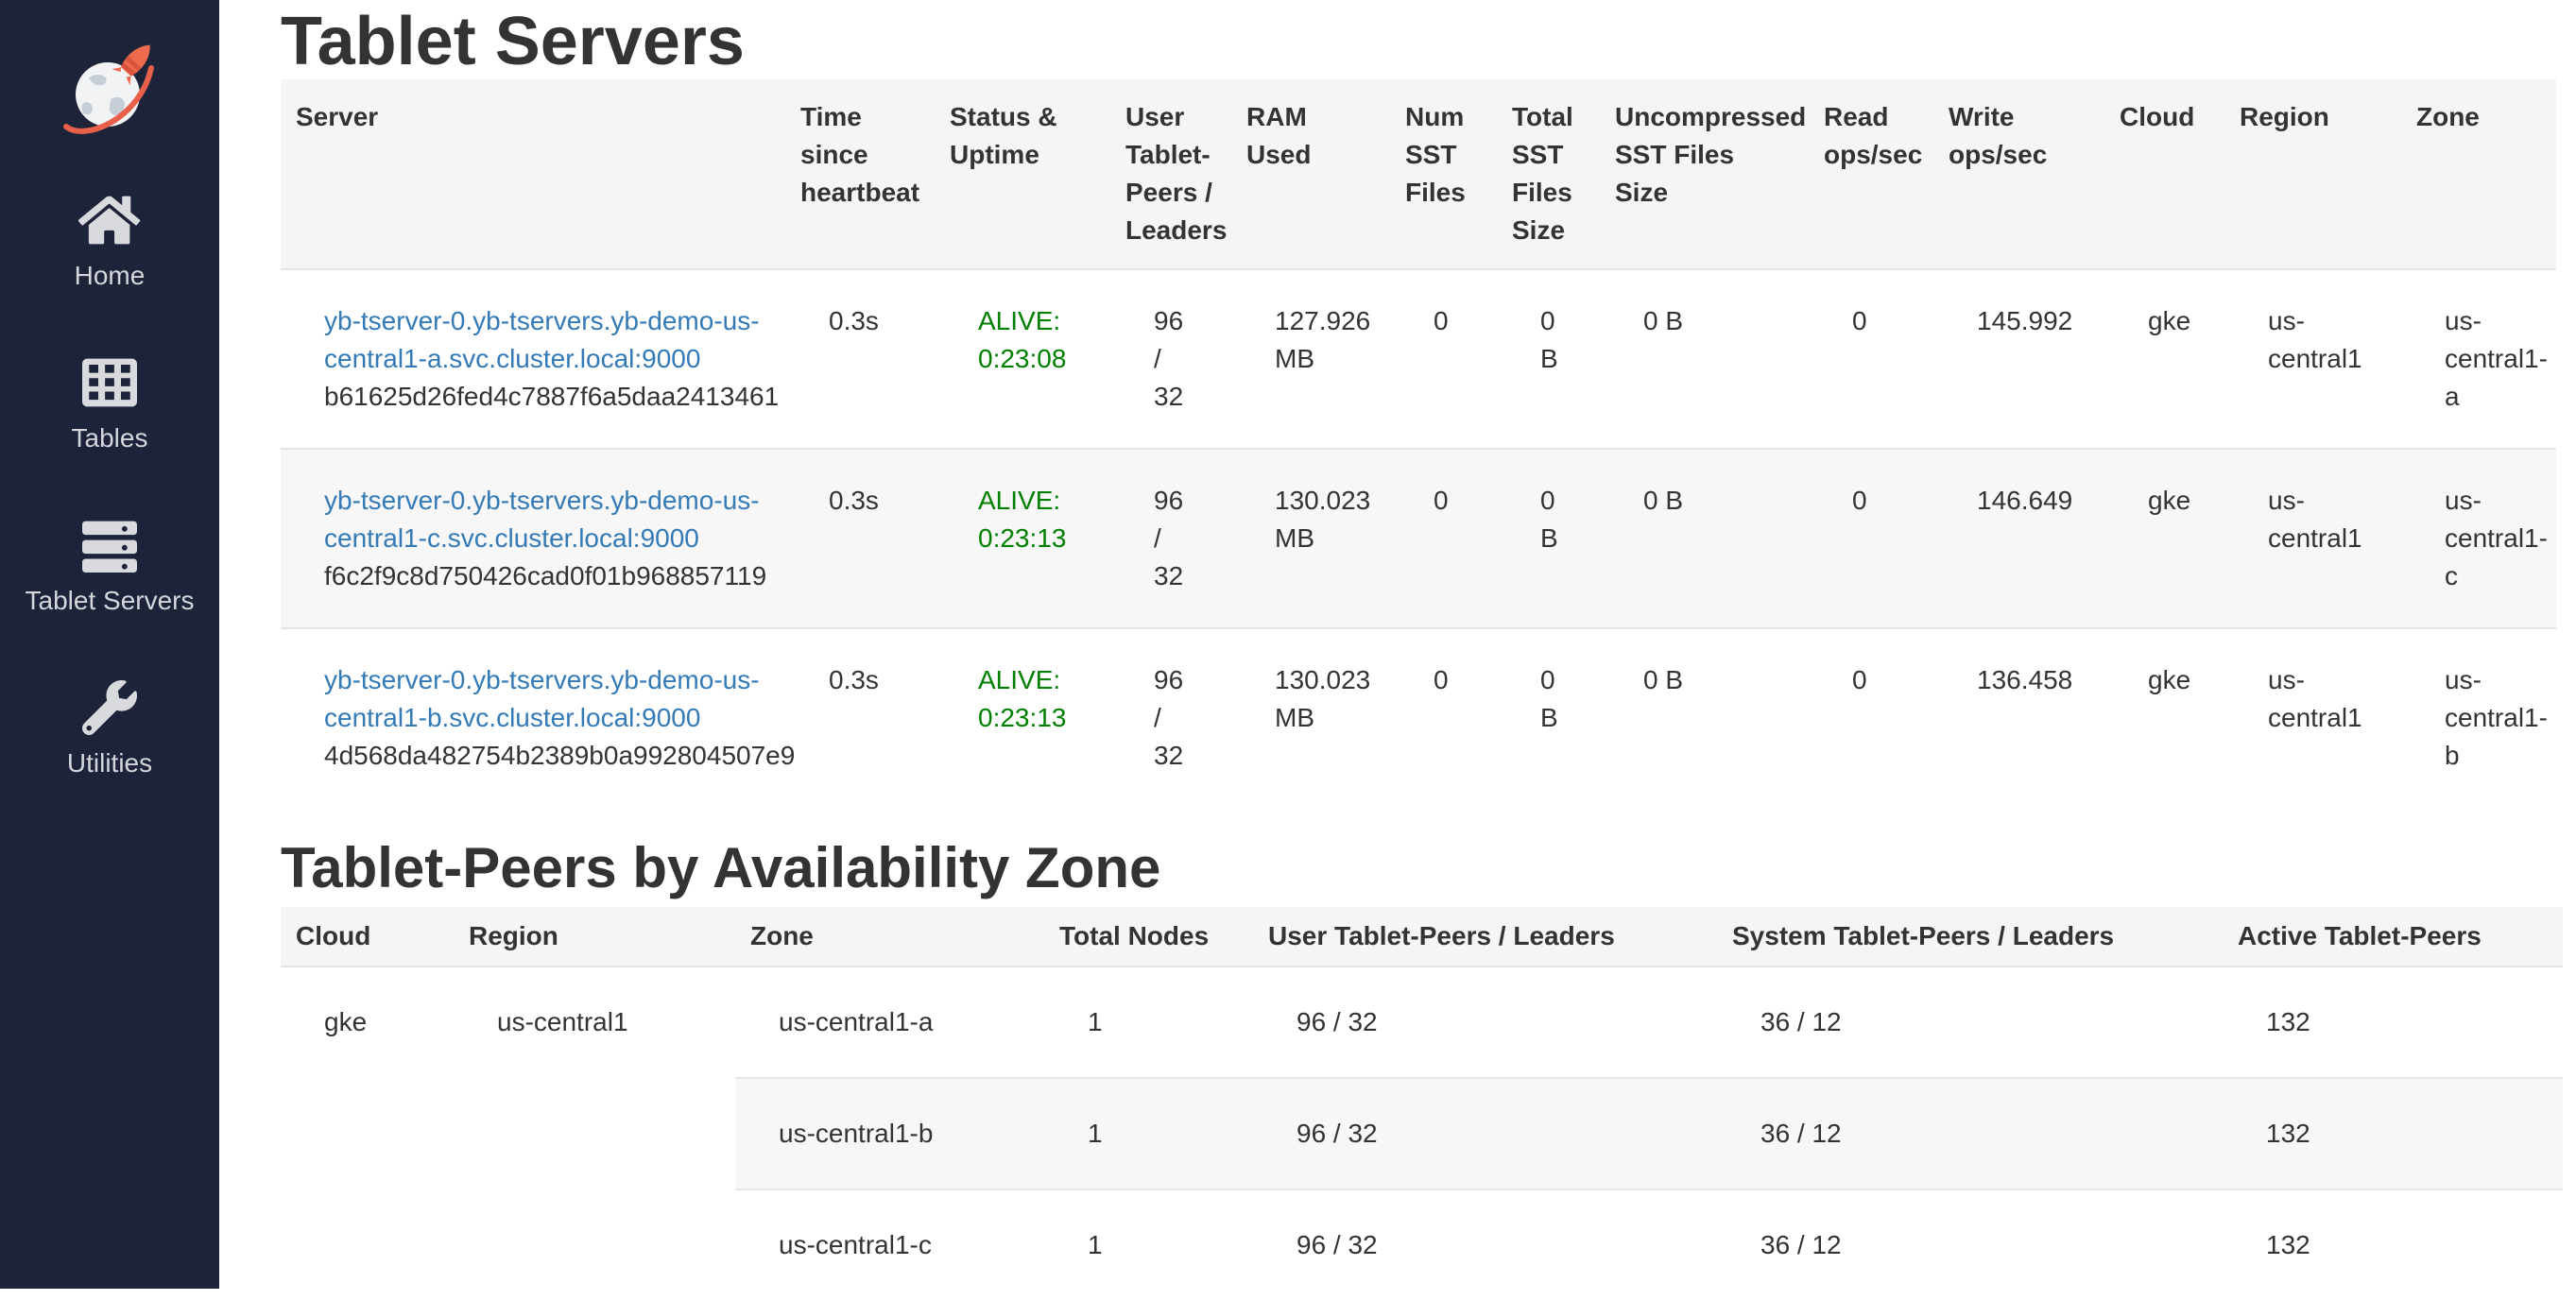 This screenshot has height=1300, width=2576. Describe the element at coordinates (109, 708) in the screenshot. I see `utilities-icon` at that location.